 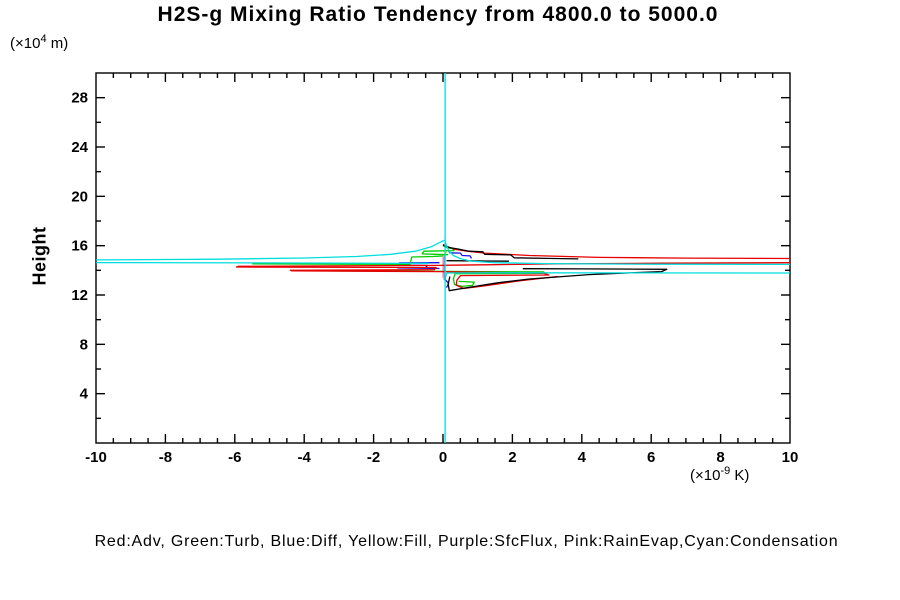 I want to click on x-tick-label: 2, so click(x=512, y=457).